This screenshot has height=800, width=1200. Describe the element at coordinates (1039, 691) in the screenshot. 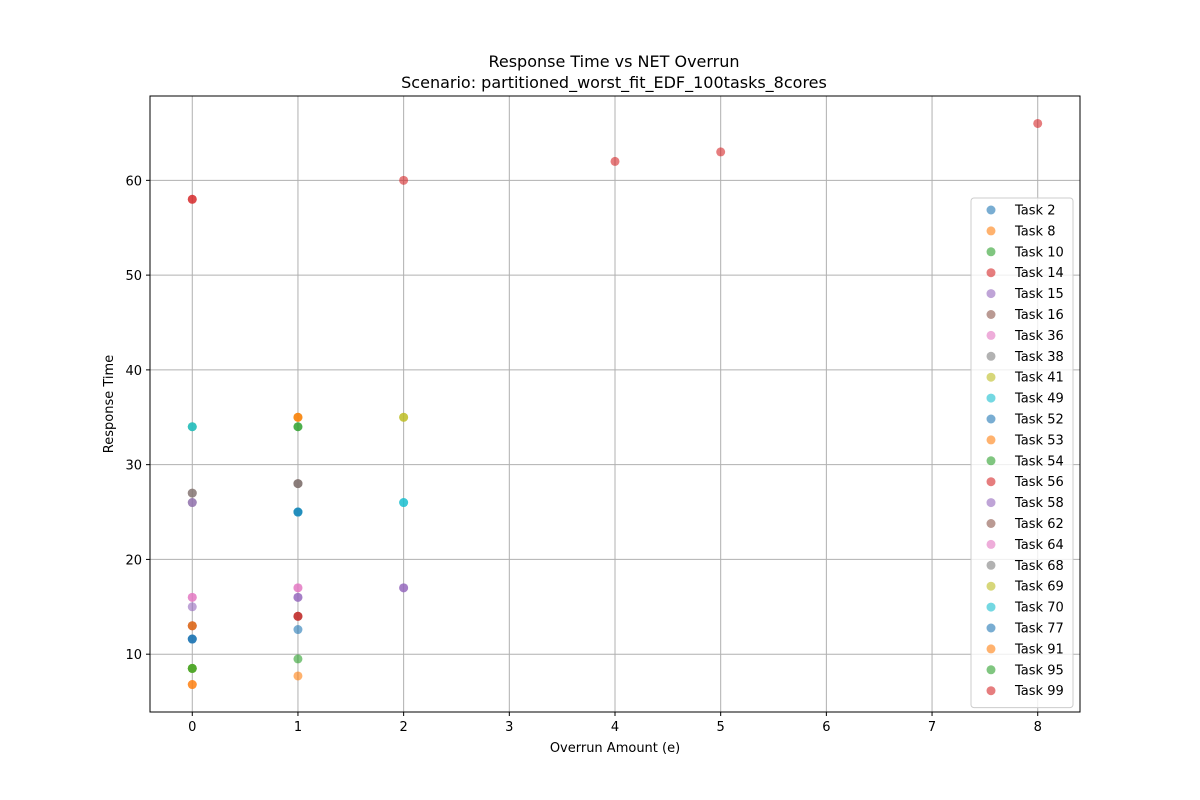

I see `legend-label: Task 99` at that location.